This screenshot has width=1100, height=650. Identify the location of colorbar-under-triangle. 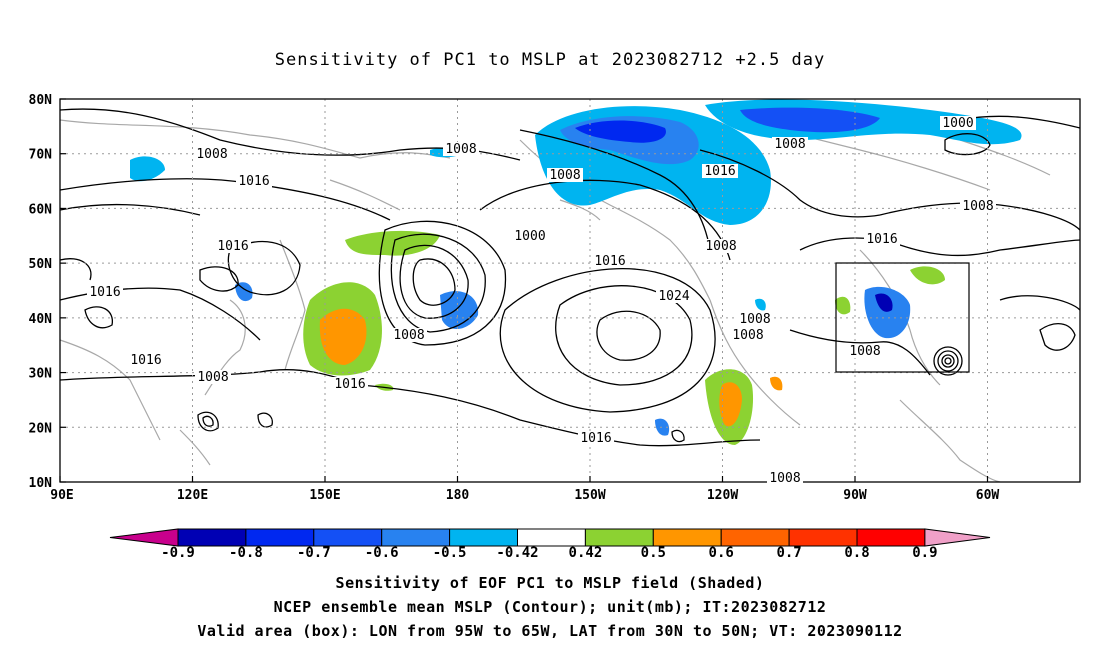
(144, 537).